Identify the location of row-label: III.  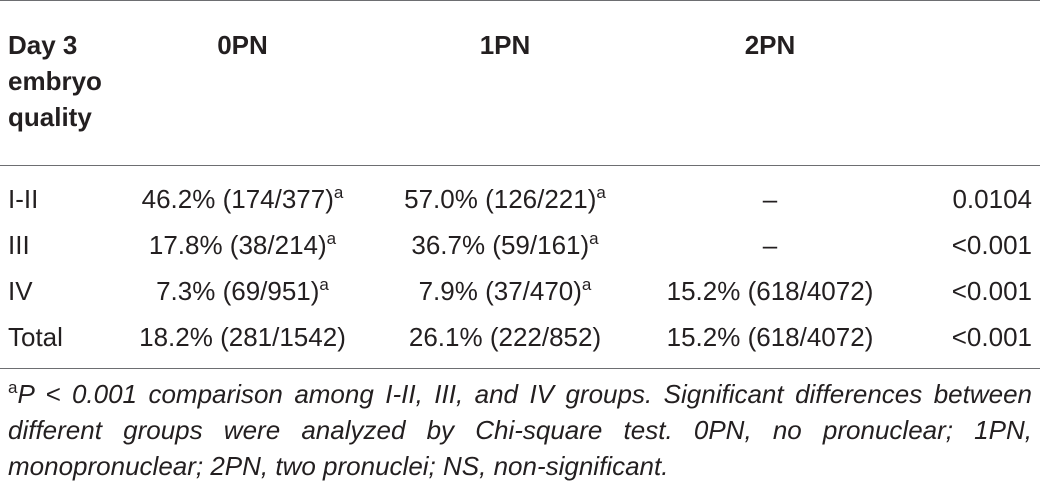
(19, 244).